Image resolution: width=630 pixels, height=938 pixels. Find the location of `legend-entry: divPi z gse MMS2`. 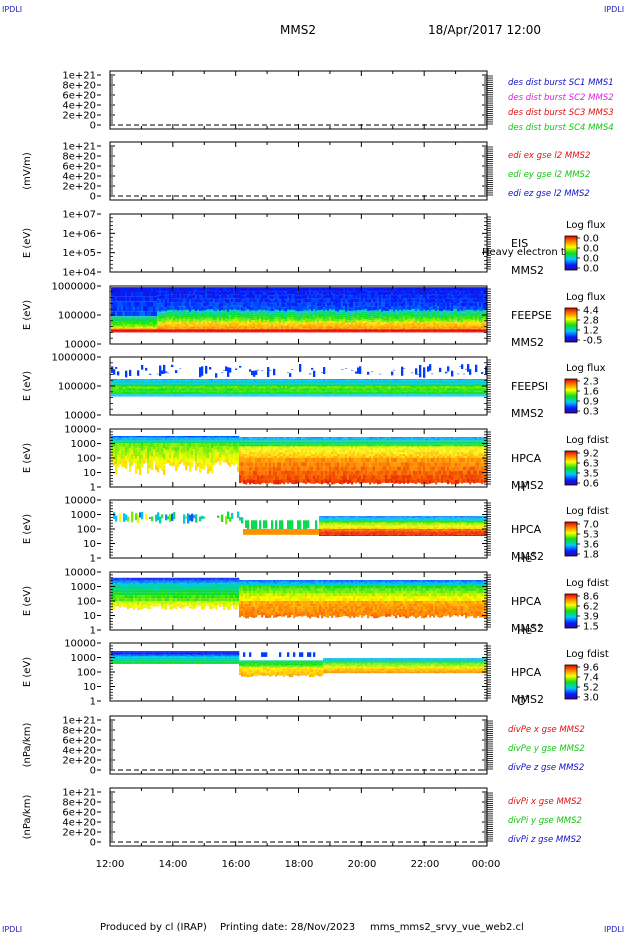

legend-entry: divPi z gse MMS2 is located at coordinates (544, 840).